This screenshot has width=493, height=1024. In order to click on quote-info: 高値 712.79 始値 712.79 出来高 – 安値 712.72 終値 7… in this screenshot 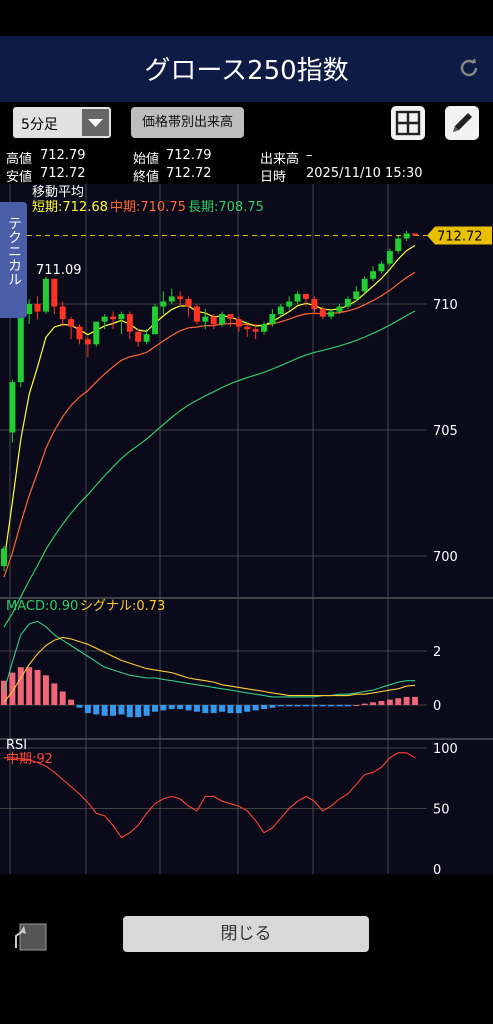, I will do `click(246, 166)`.